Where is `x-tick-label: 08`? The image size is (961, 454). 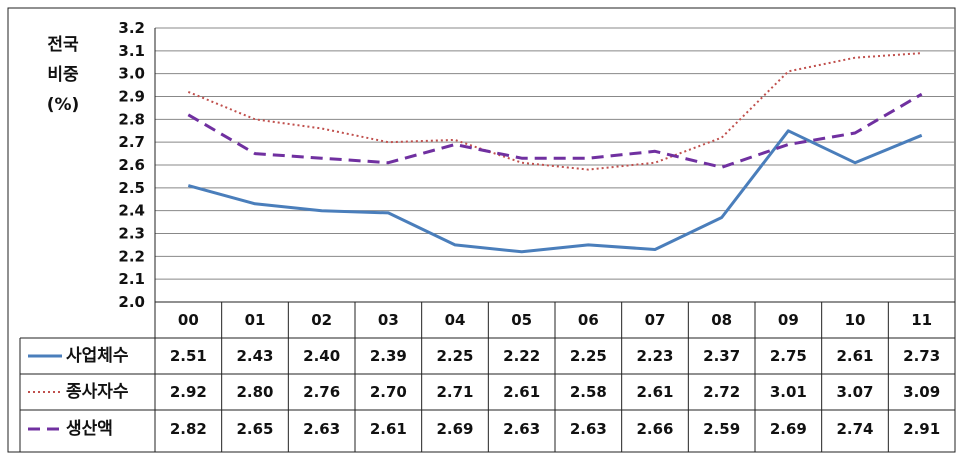
x-tick-label: 08 is located at coordinates (721, 320).